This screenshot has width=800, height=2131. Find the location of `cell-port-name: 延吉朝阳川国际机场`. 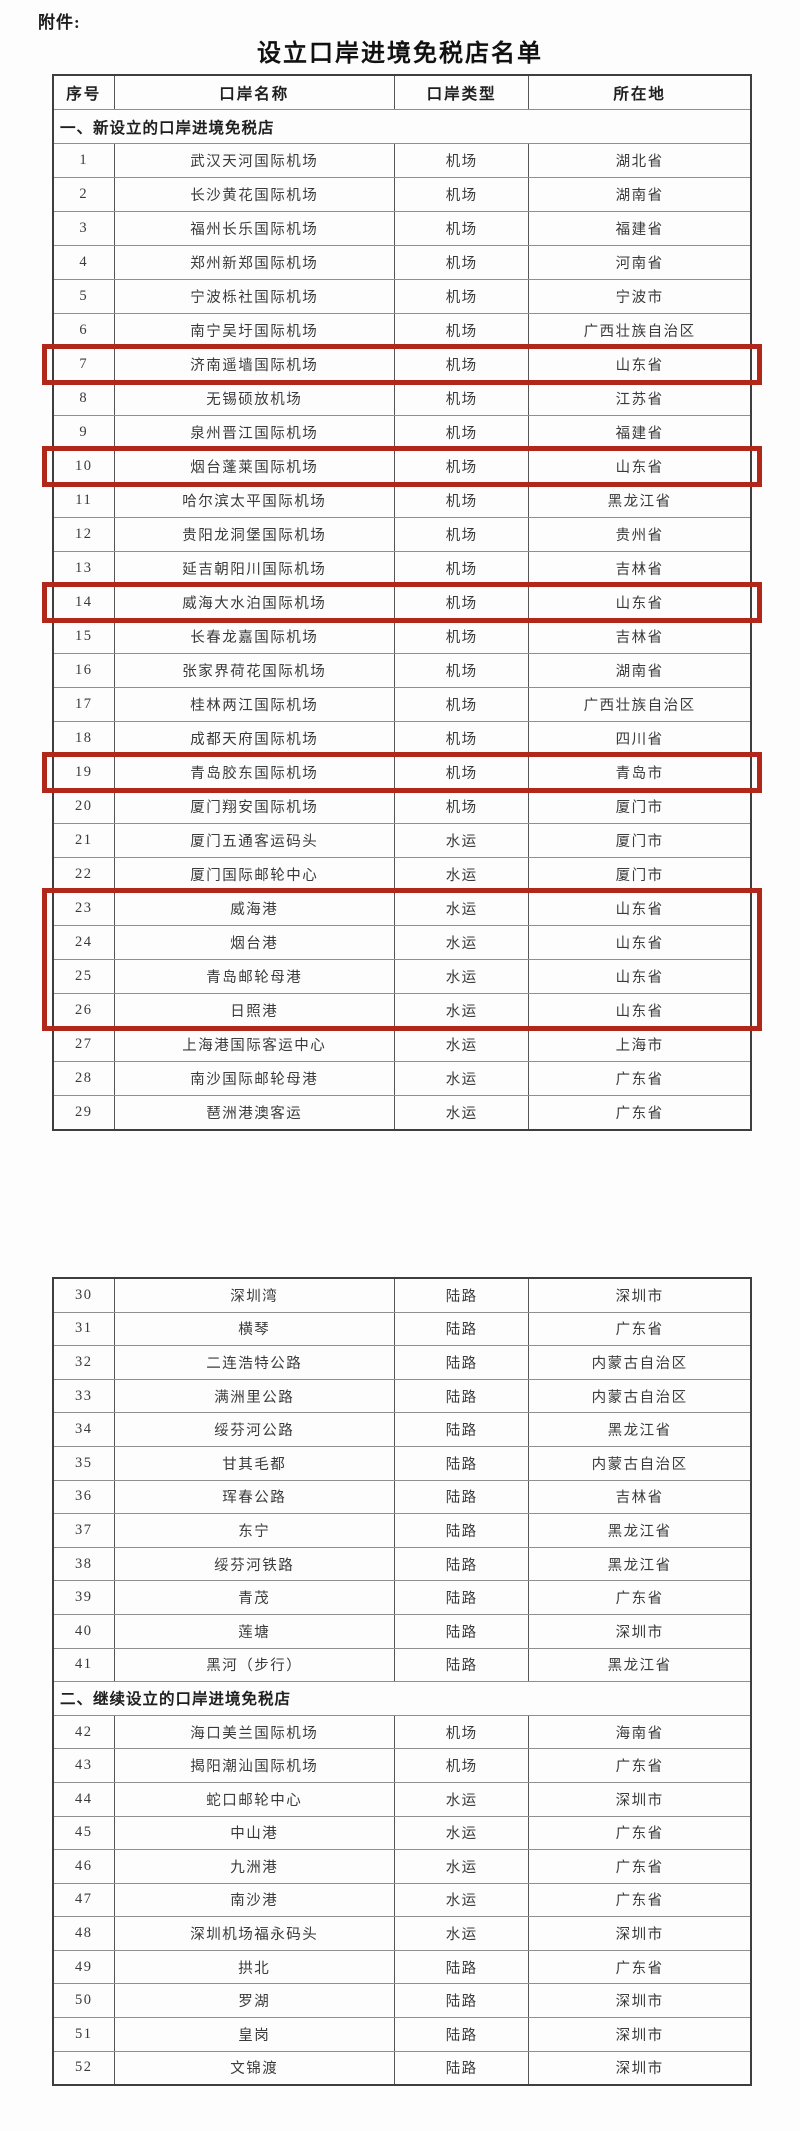

cell-port-name: 延吉朝阳川国际机场 is located at coordinates (255, 568).